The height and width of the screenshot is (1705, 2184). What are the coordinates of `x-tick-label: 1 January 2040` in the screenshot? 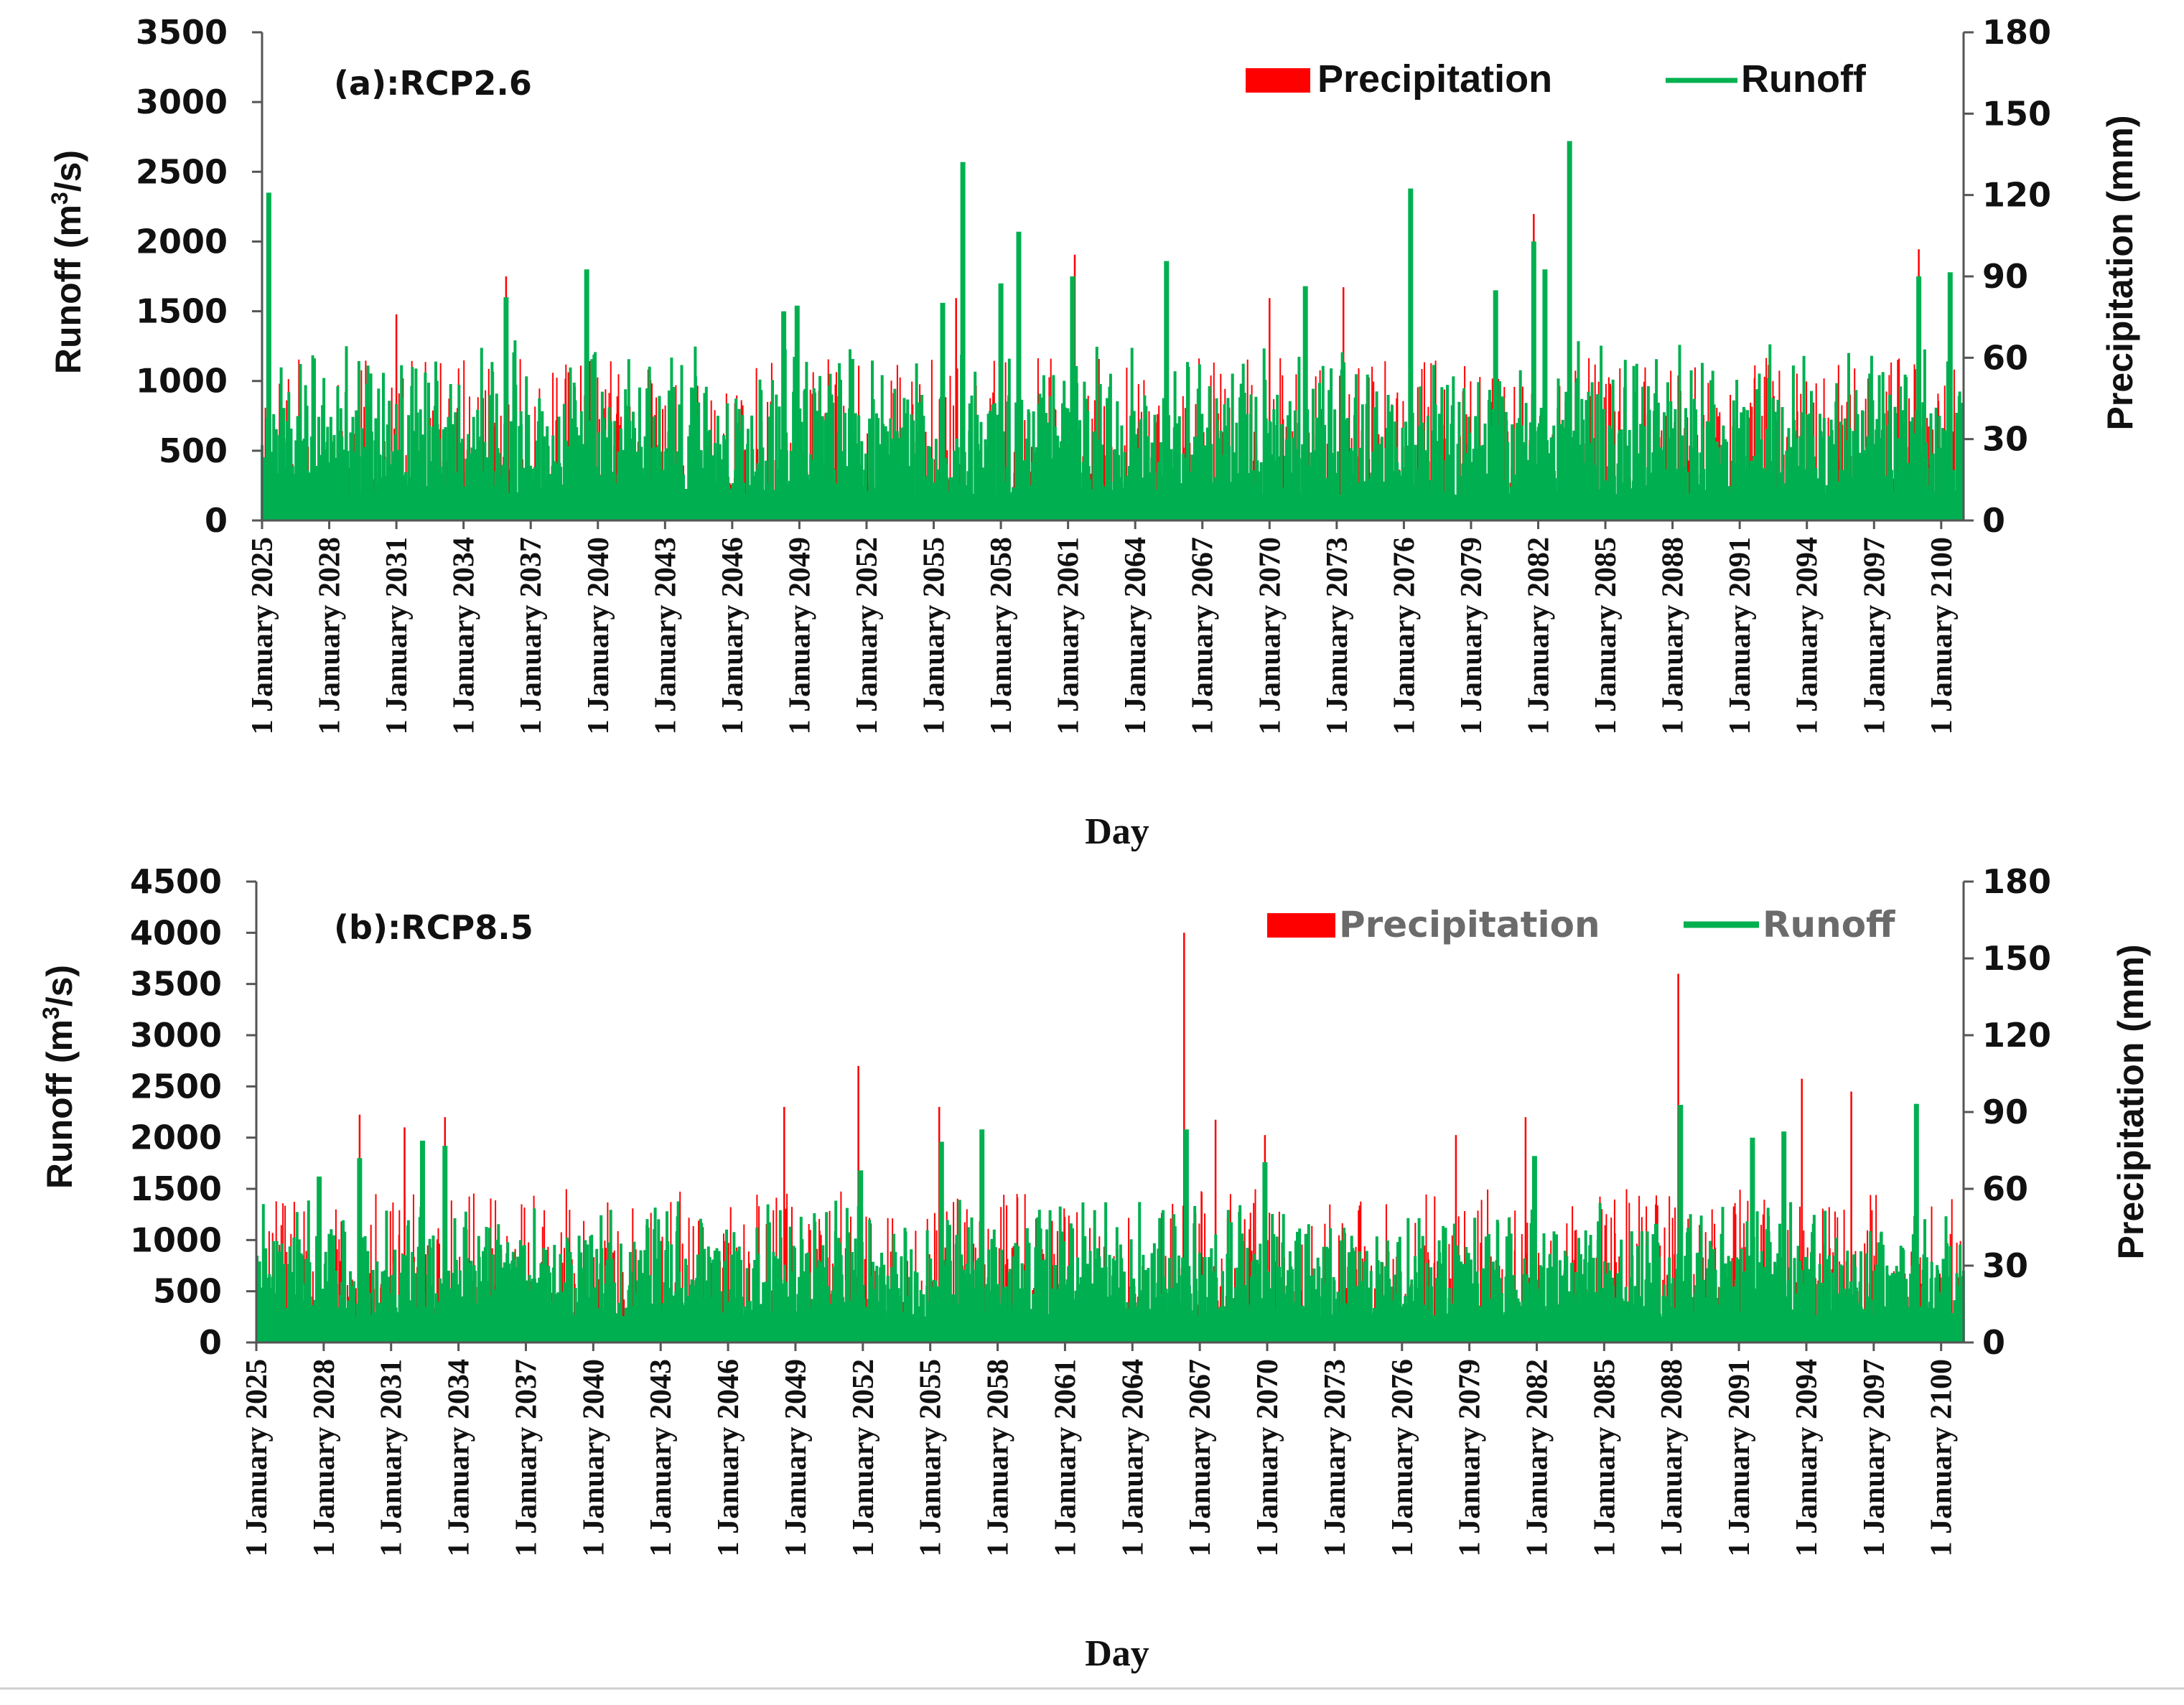 It's located at (598, 635).